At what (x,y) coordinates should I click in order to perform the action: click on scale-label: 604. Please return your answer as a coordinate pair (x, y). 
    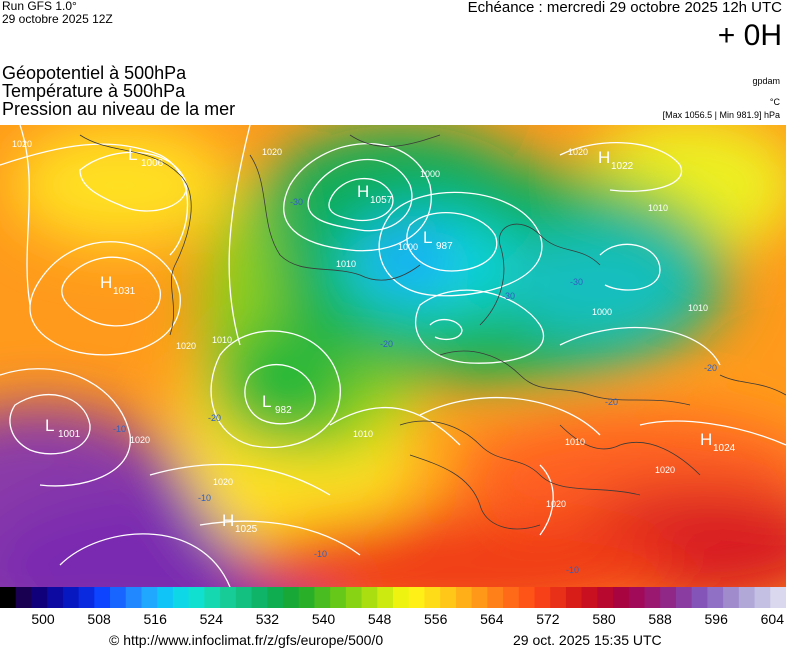
    Looking at the image, I should click on (772, 619).